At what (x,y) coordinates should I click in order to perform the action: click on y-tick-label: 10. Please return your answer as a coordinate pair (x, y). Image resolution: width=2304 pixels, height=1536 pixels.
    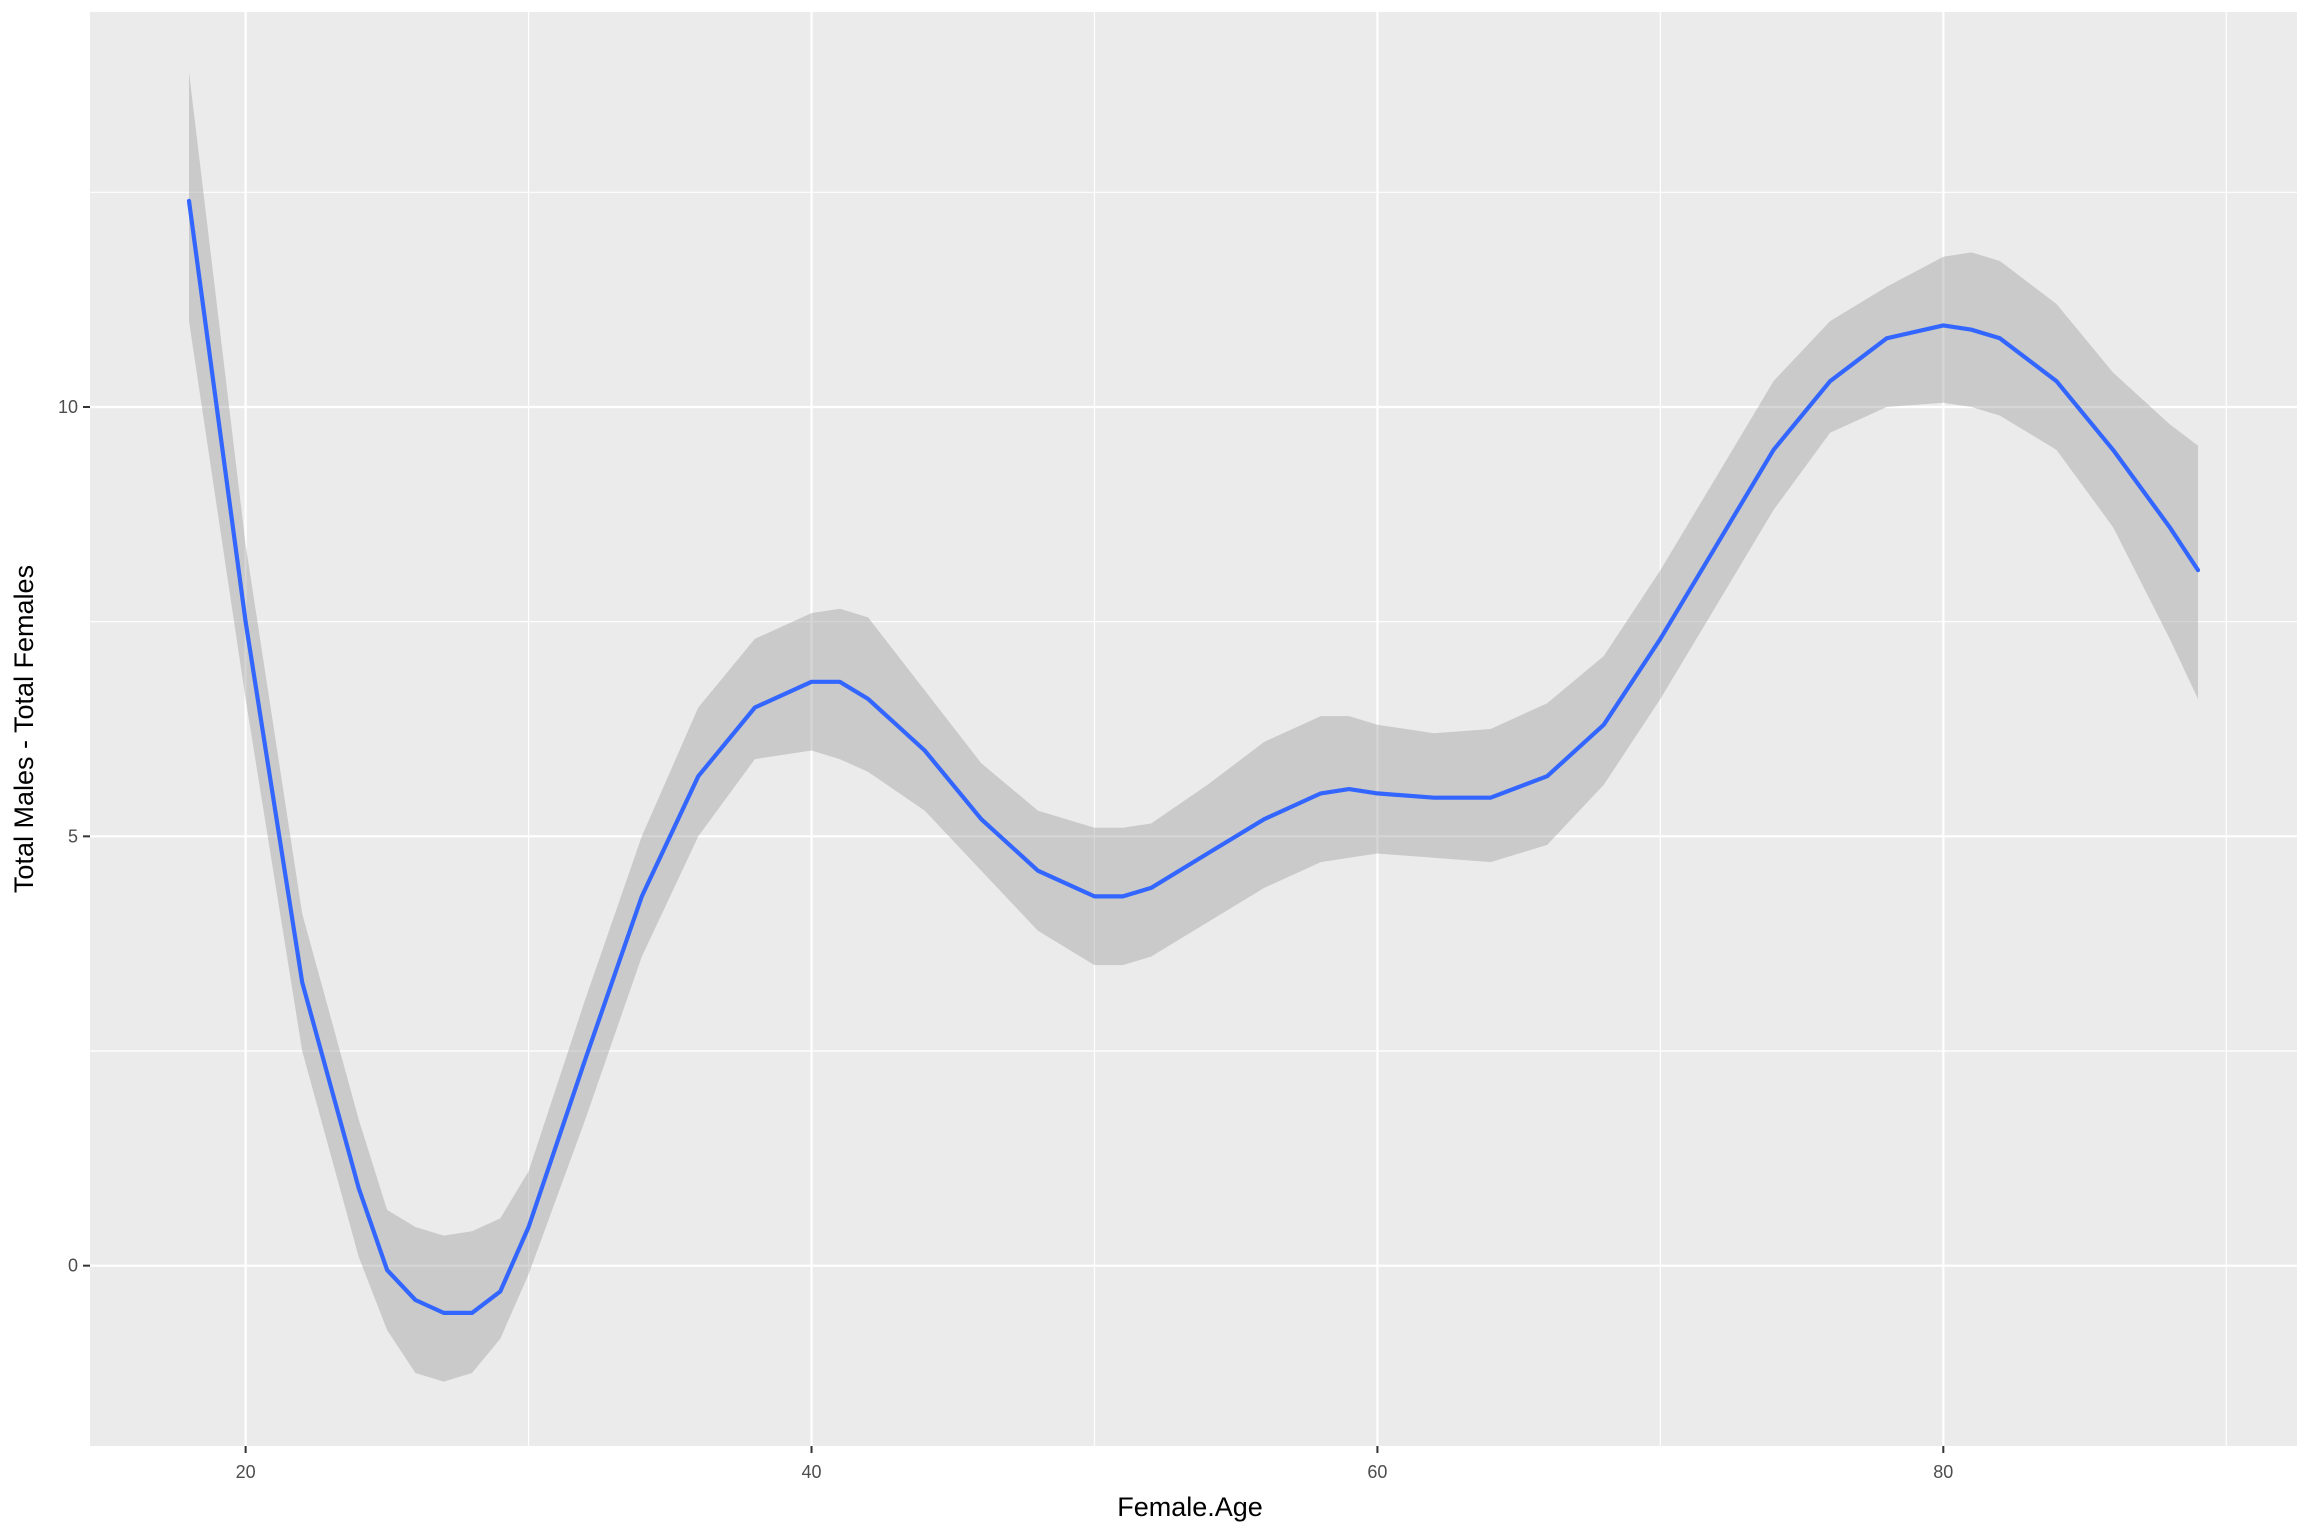
    Looking at the image, I should click on (68, 407).